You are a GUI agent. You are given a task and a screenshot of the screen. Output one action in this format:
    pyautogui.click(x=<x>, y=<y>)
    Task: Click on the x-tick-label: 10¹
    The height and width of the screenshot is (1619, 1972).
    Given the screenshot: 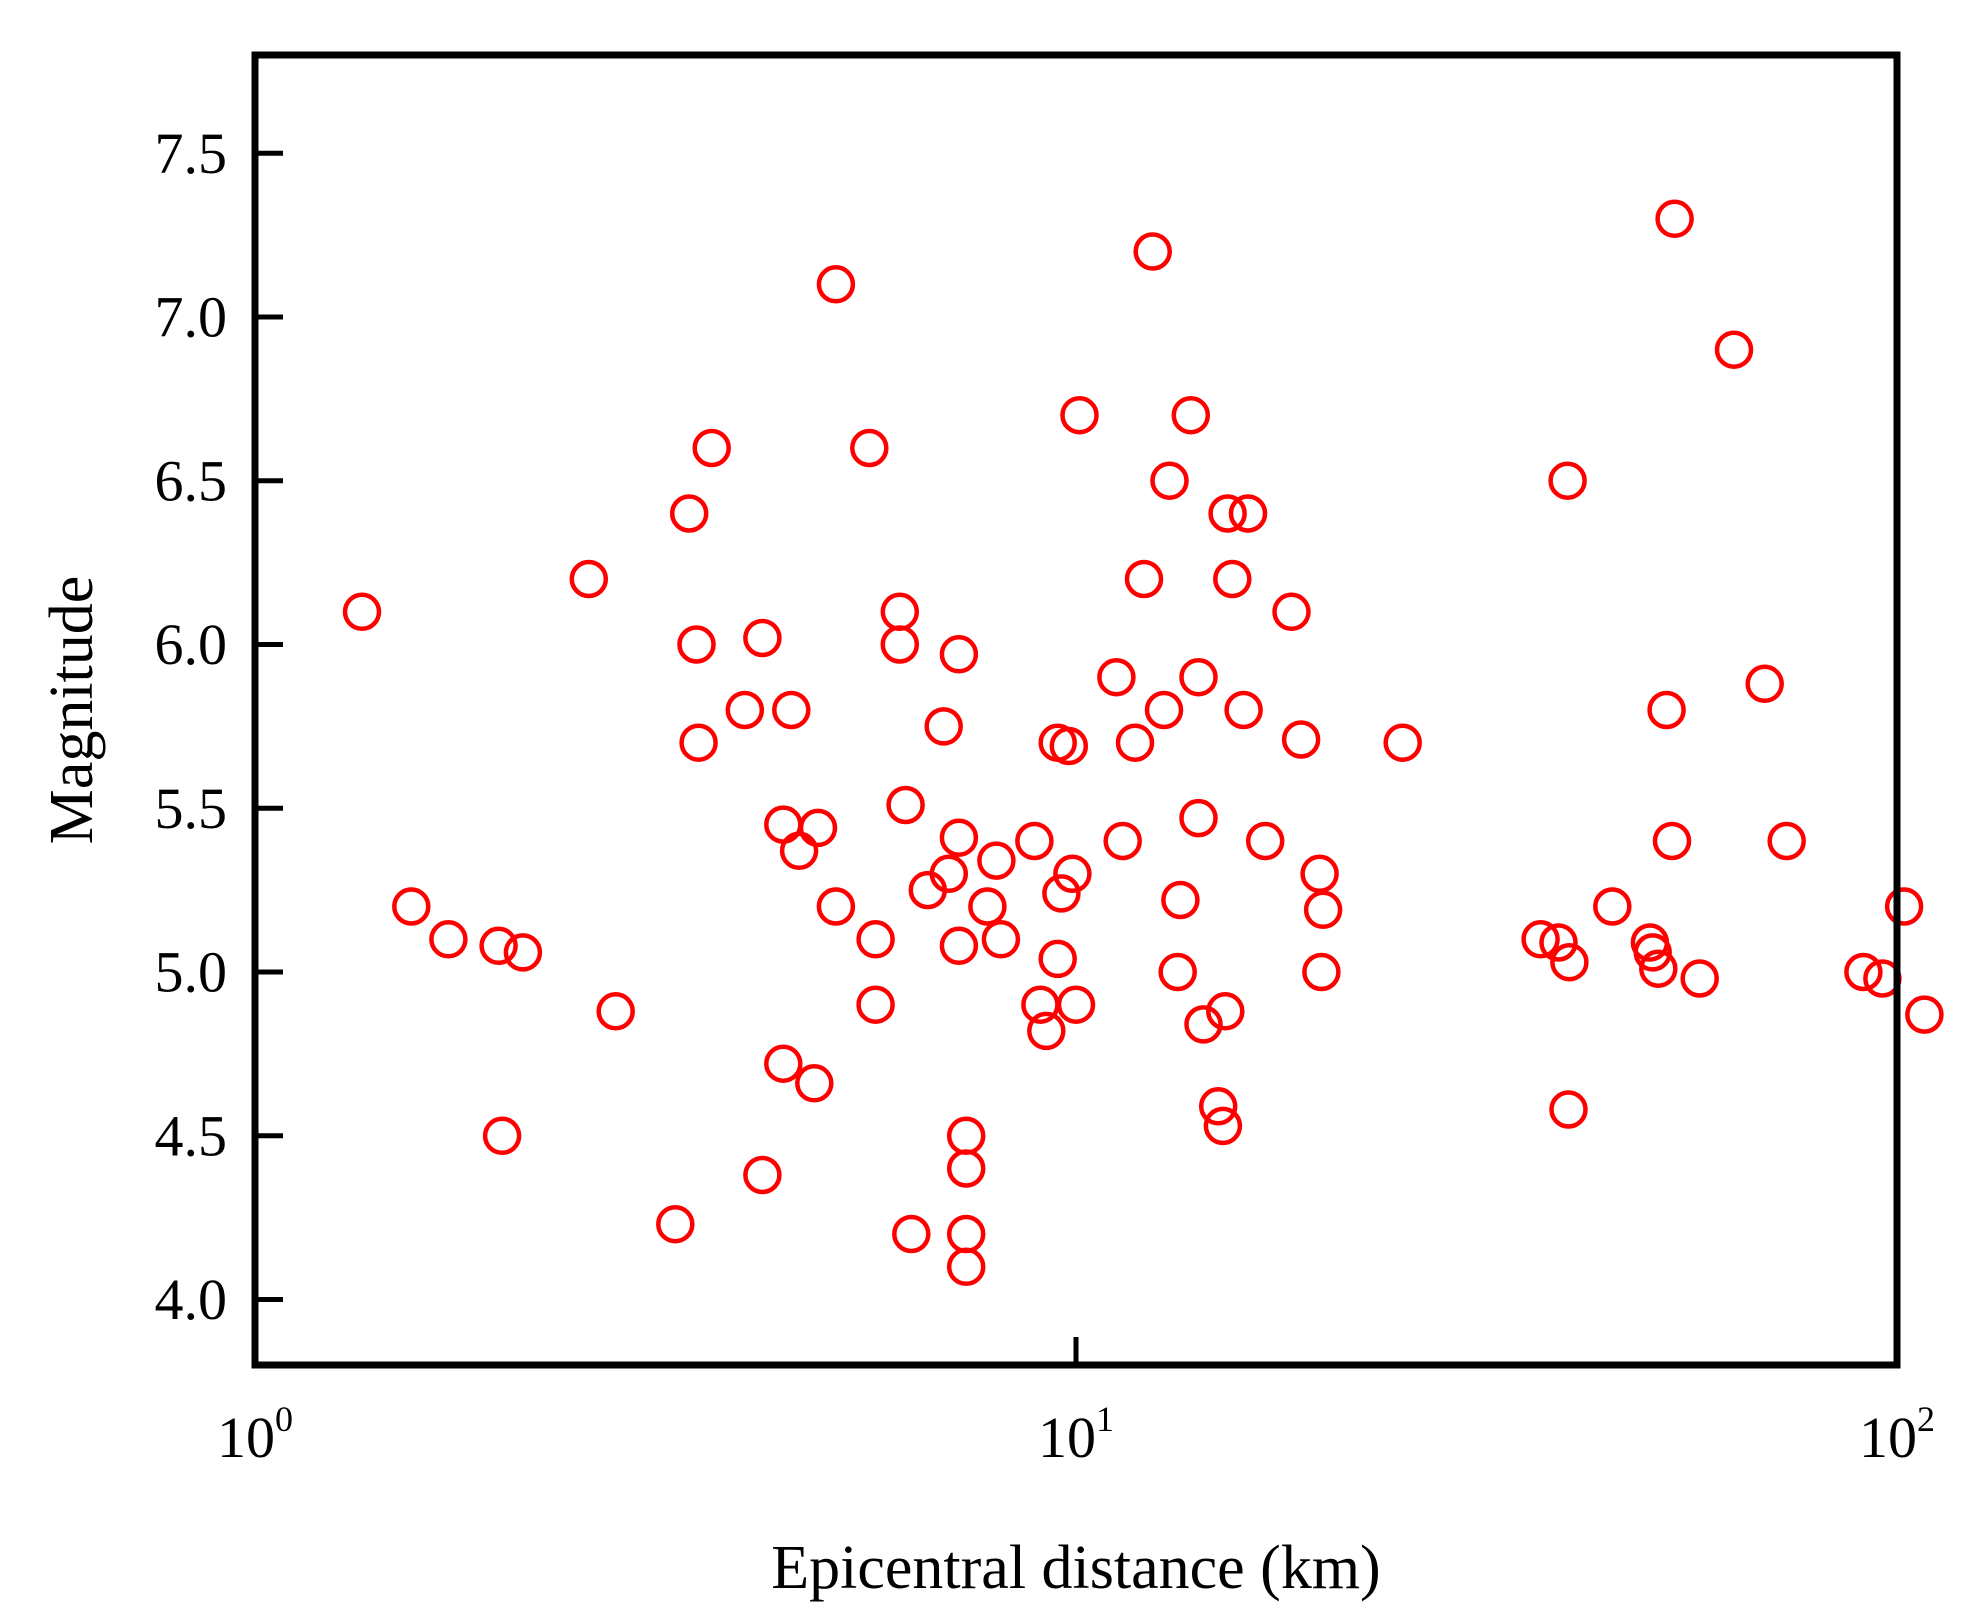 What is the action you would take?
    pyautogui.click(x=1076, y=1434)
    